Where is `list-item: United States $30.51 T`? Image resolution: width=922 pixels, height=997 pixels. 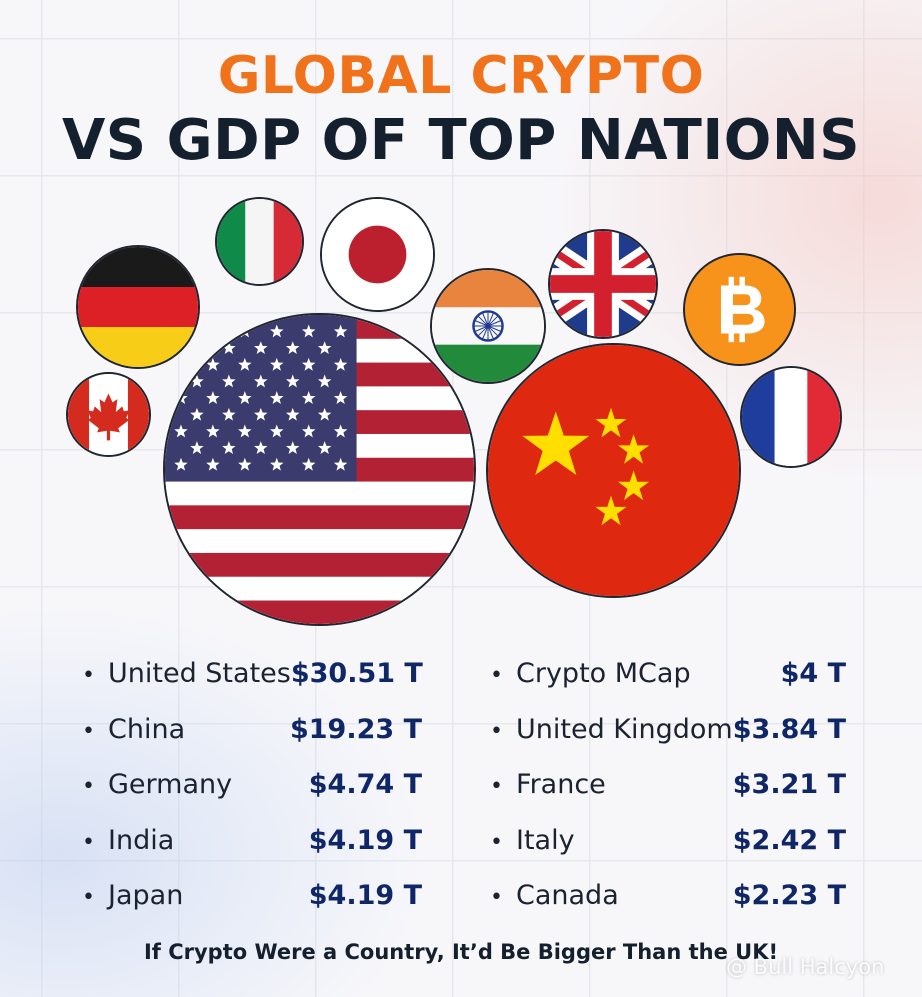 list-item: United States $30.51 T is located at coordinates (252, 674).